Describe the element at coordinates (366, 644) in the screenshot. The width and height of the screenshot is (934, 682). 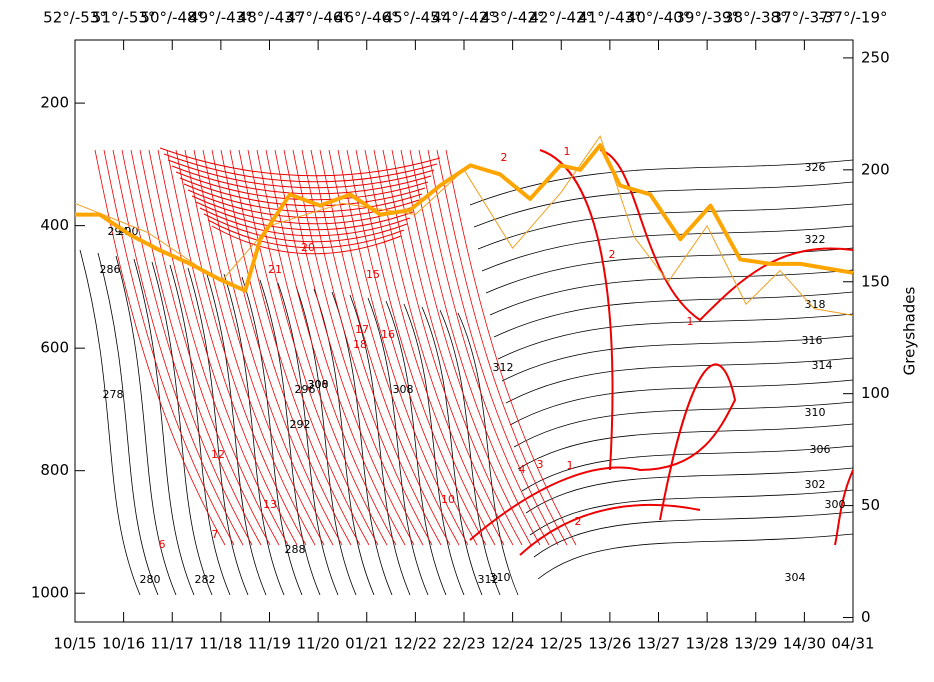
I see `x-tick-label: 01/21` at that location.